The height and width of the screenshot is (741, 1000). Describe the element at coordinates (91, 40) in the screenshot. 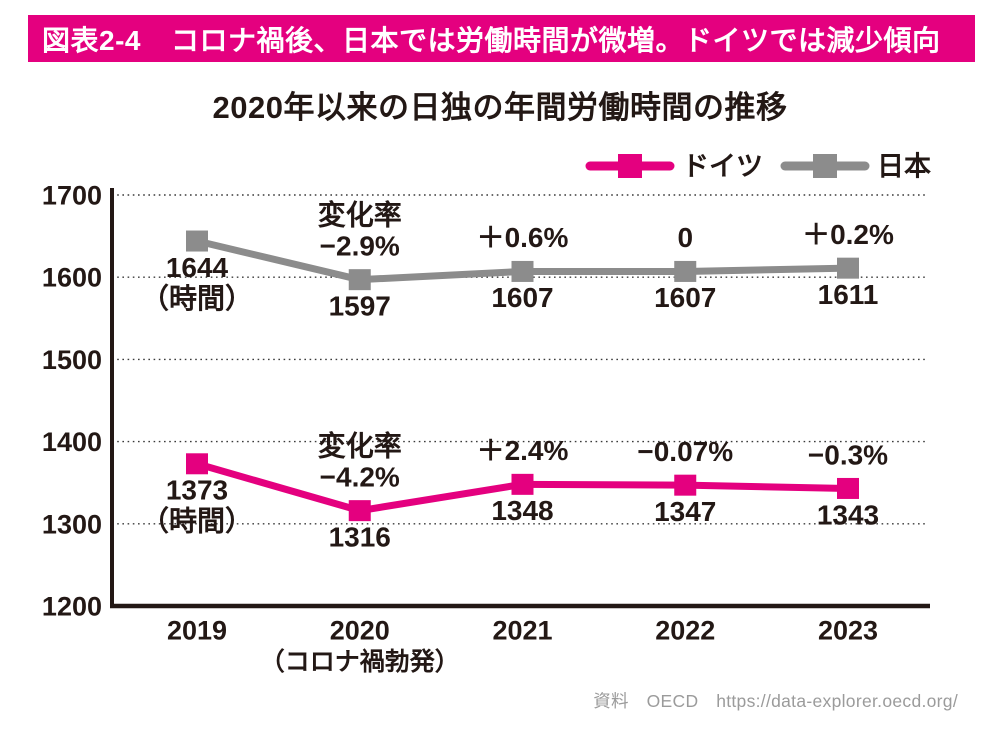

I see `figure-number: 図表2-4` at that location.